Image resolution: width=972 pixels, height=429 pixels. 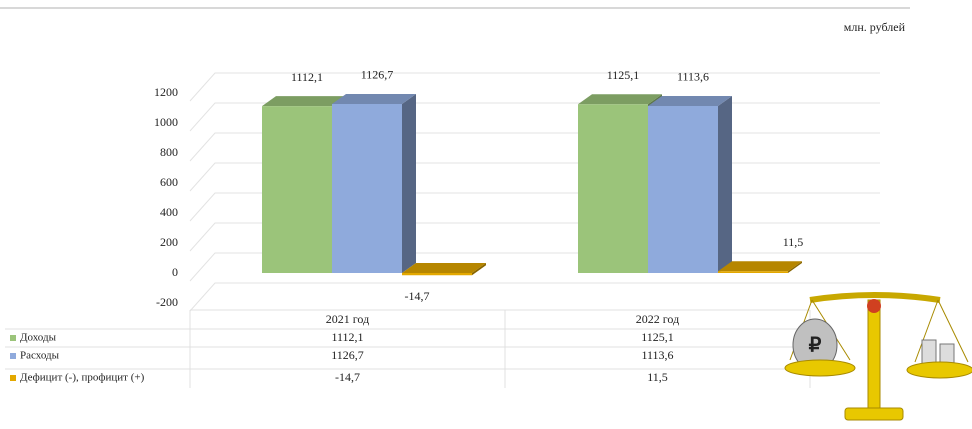 I want to click on legend-label: Доходы, so click(x=38, y=338).